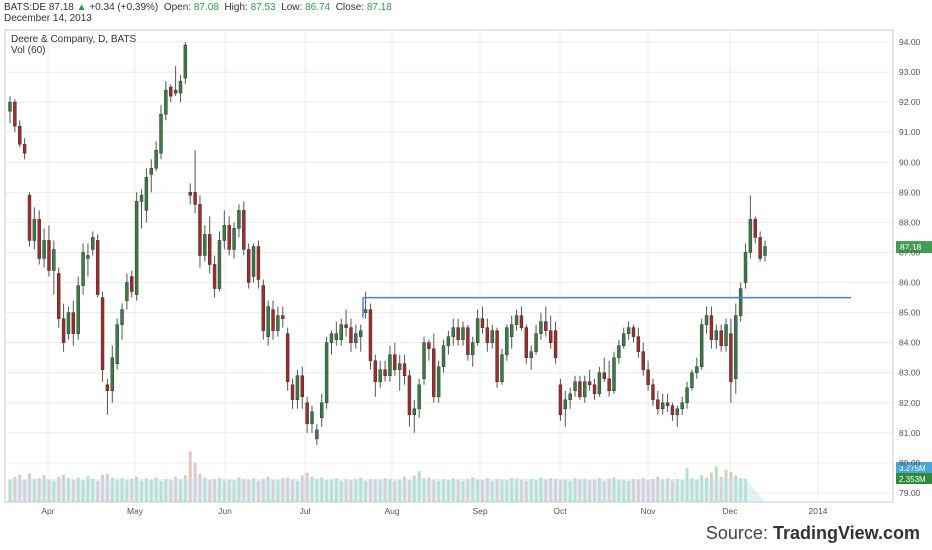  I want to click on y-tick-label: 81.00, so click(910, 433).